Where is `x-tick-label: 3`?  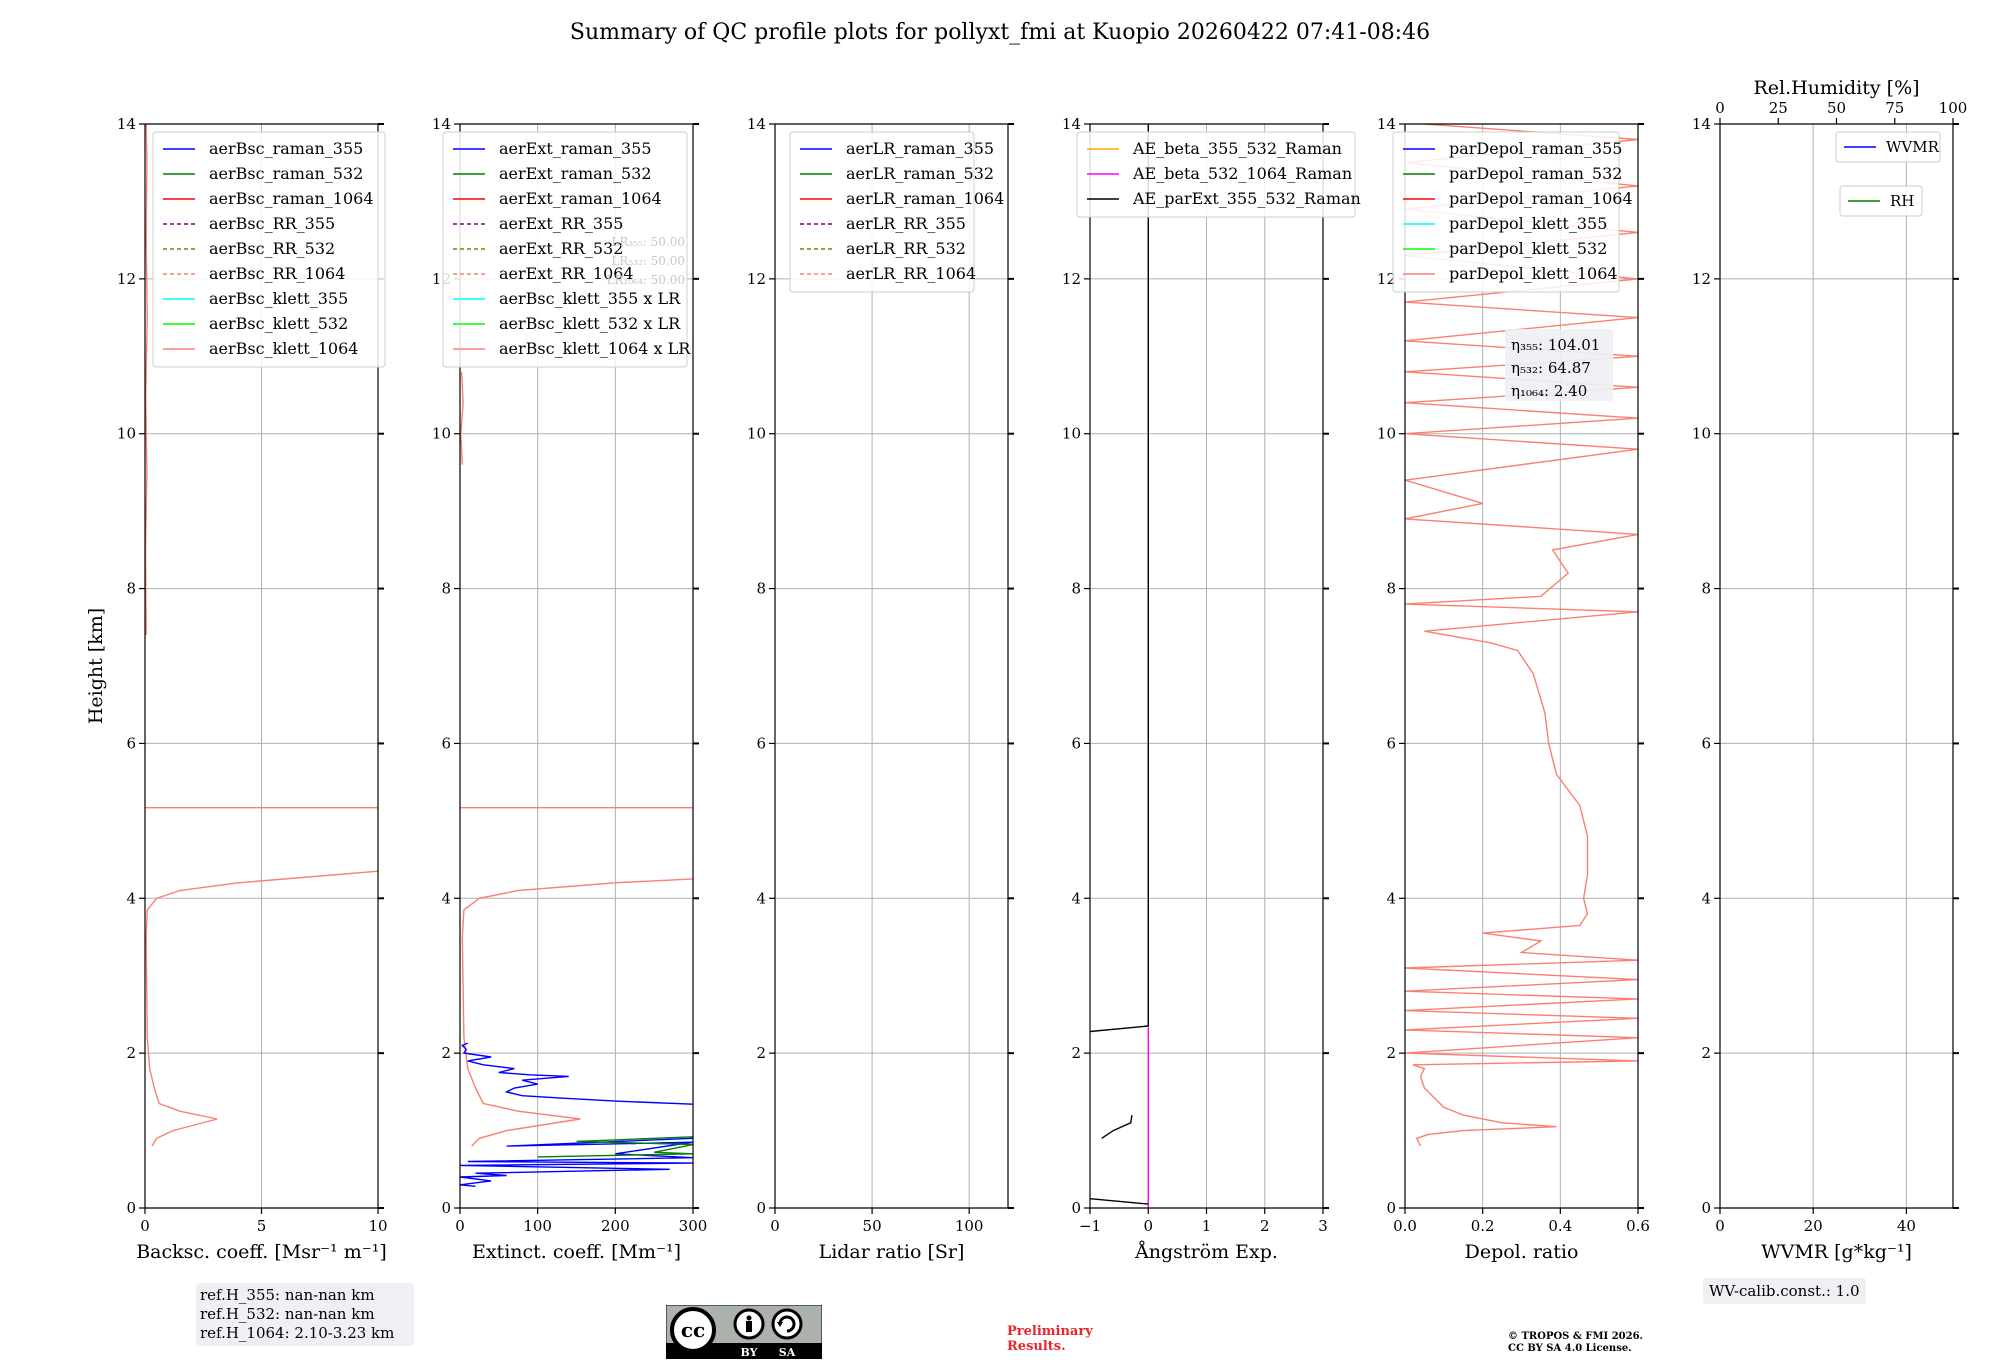 x-tick-label: 3 is located at coordinates (1323, 1226).